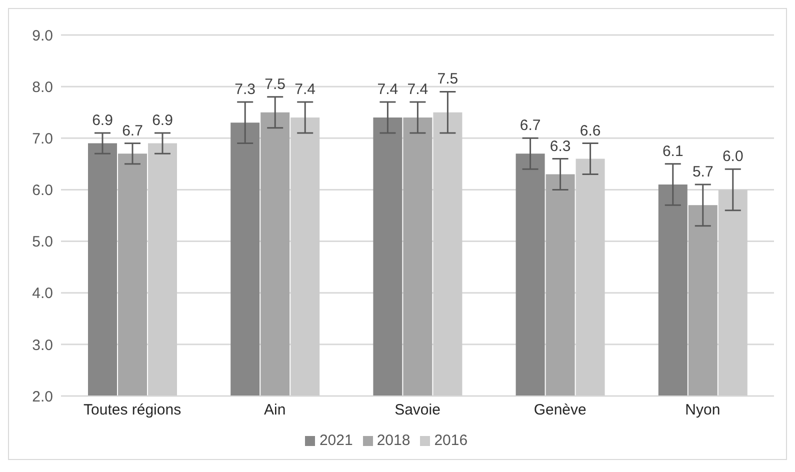 The height and width of the screenshot is (472, 795). Describe the element at coordinates (733, 157) in the screenshot. I see `data-label: 6.0` at that location.